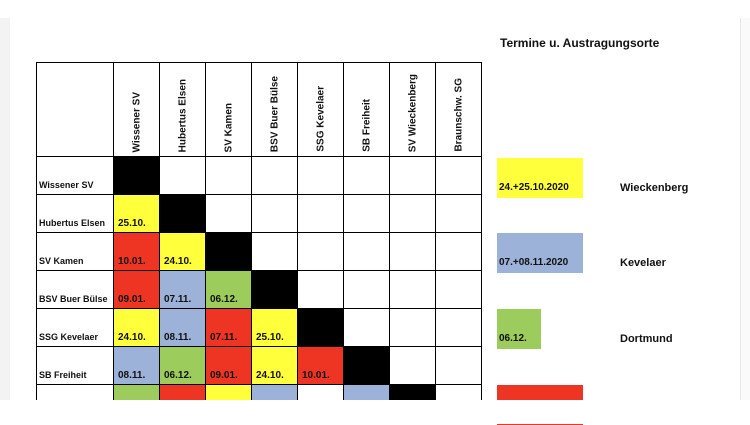 The height and width of the screenshot is (425, 750). What do you see at coordinates (73, 299) in the screenshot?
I see `row-label: BSV Buer Bülse` at bounding box center [73, 299].